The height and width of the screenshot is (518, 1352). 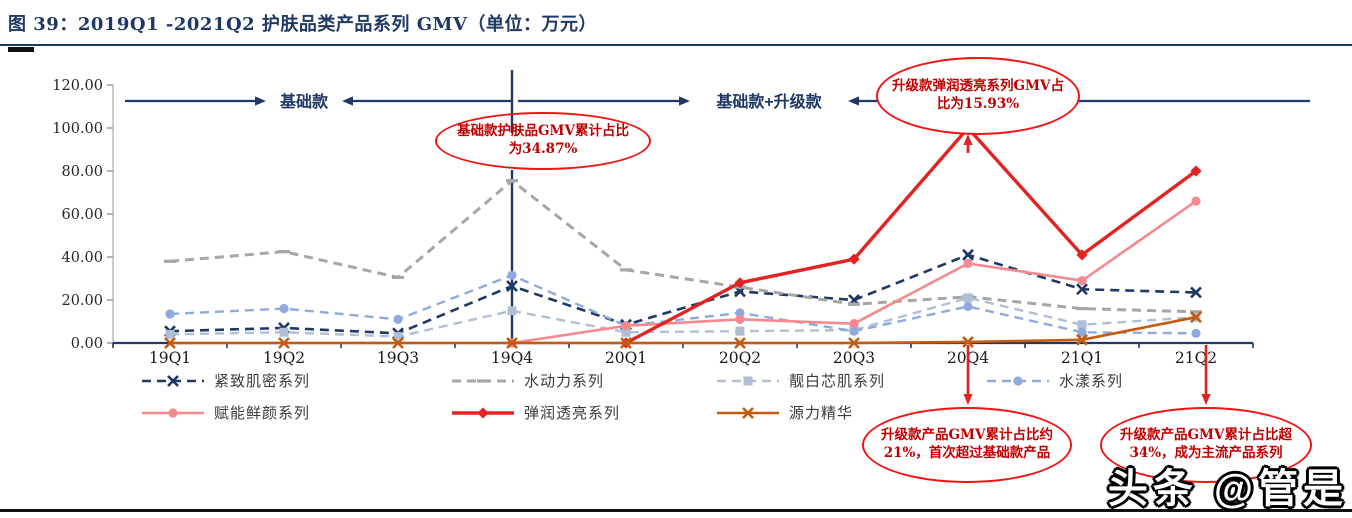 What do you see at coordinates (683, 354) in the screenshot?
I see `x-axis: 19Q119Q219Q319Q420Q120Q220Q320Q421Q121Q2` at bounding box center [683, 354].